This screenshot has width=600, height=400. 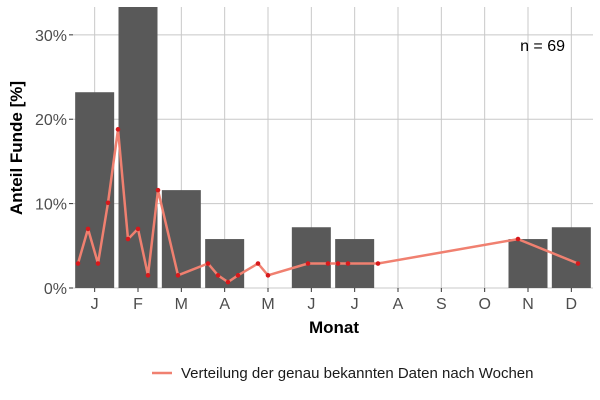 I want to click on y-tick-label: 20%, so click(x=51, y=120).